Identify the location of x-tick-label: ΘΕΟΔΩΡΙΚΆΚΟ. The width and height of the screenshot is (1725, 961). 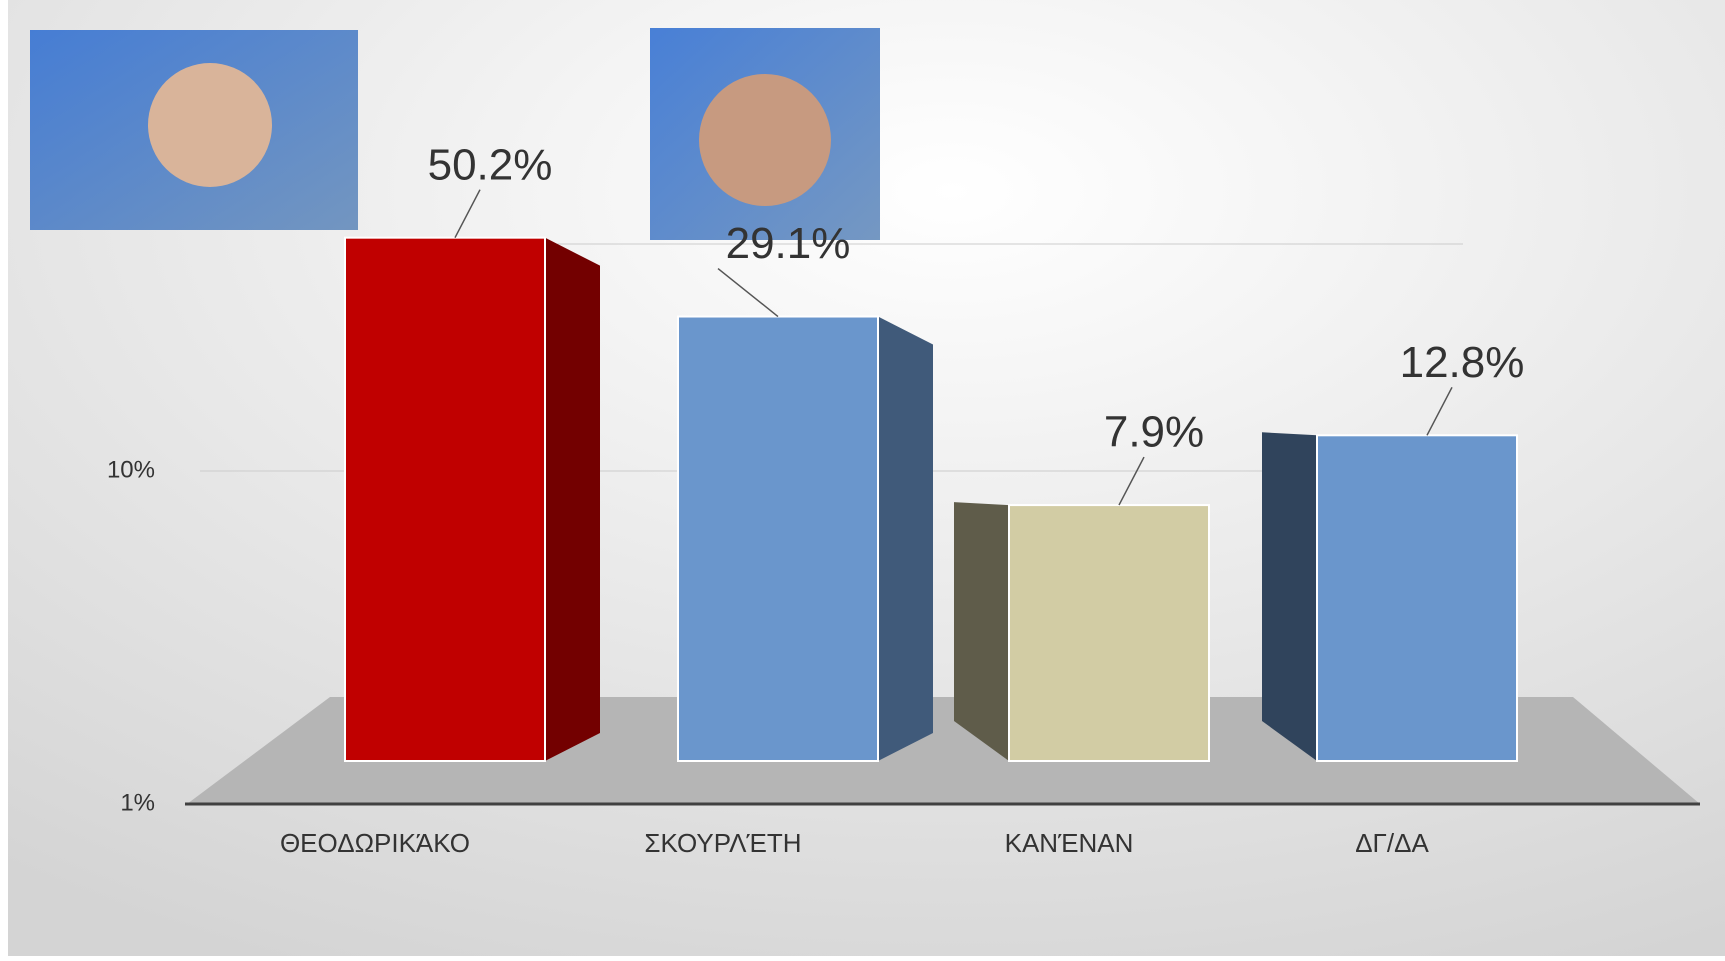
(375, 843).